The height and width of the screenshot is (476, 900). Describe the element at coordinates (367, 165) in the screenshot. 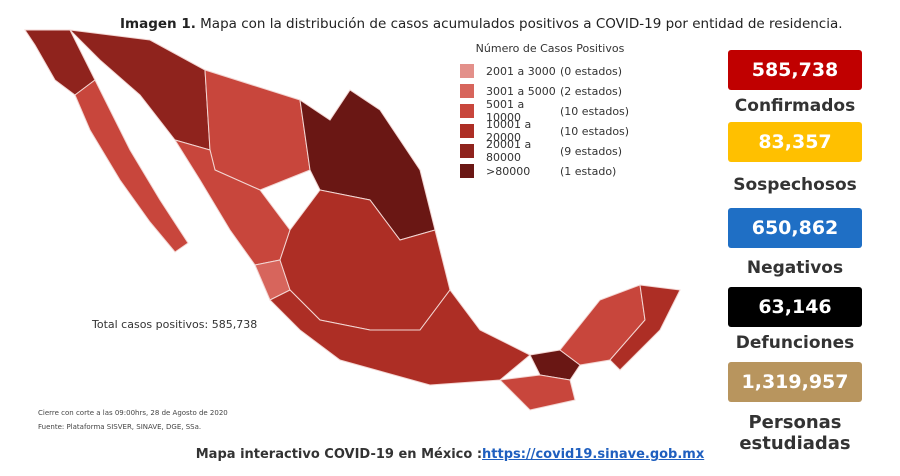

I see `coahuila-nl` at that location.